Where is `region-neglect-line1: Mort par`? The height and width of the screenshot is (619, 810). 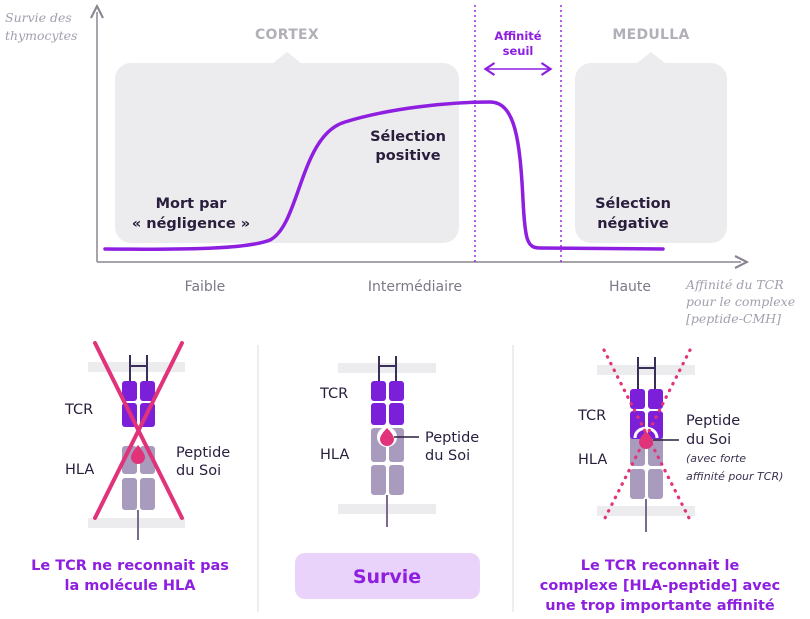
region-neglect-line1: Mort par is located at coordinates (192, 204).